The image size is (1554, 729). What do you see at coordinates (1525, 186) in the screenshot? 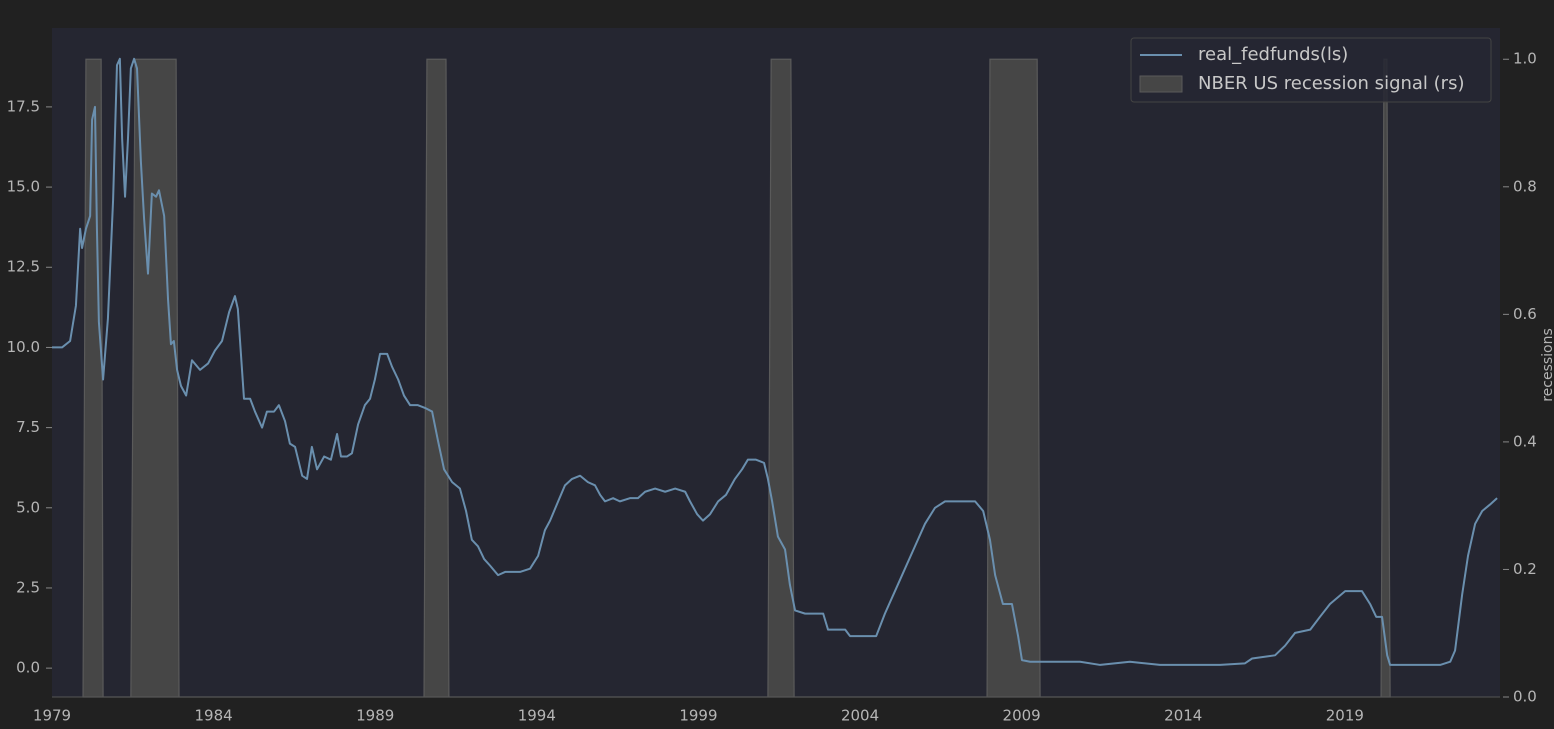
I see `y2-tick-label: 0.8` at bounding box center [1525, 186].